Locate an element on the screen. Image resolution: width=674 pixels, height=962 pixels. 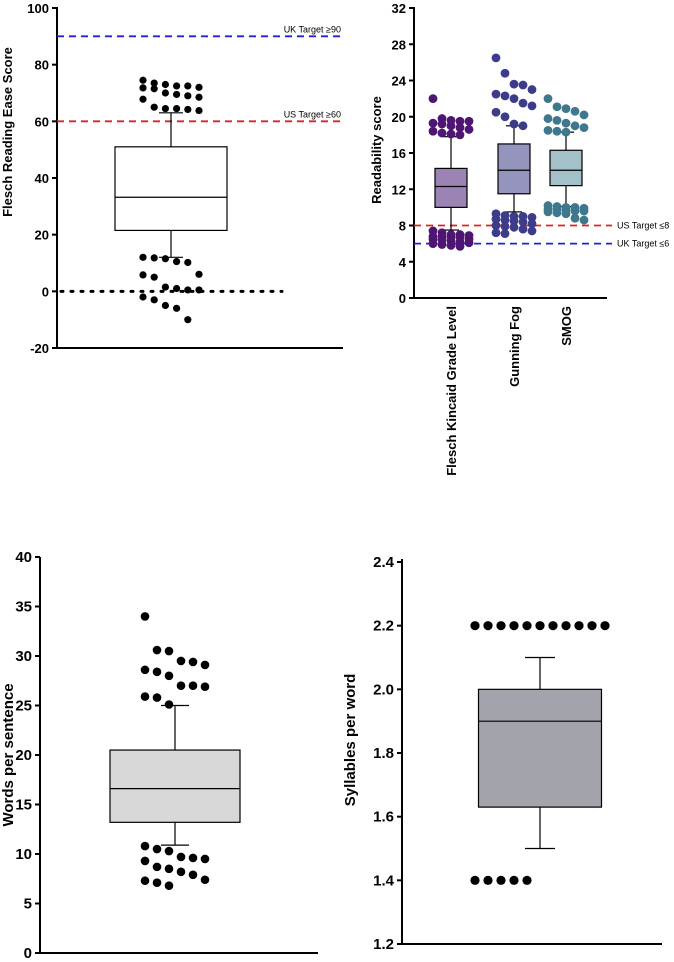
y-tick-label: 20 is located at coordinates (42, 235).